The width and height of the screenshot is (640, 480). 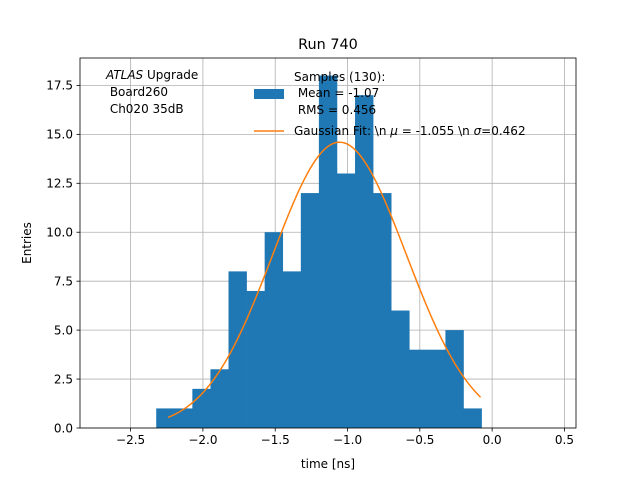 What do you see at coordinates (27, 243) in the screenshot?
I see `y-axis-label: Entries` at bounding box center [27, 243].